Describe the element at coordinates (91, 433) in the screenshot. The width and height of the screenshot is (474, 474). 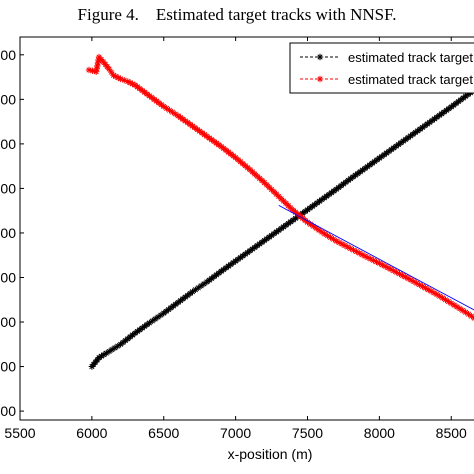
I see `x-tick-label: 6000` at that location.